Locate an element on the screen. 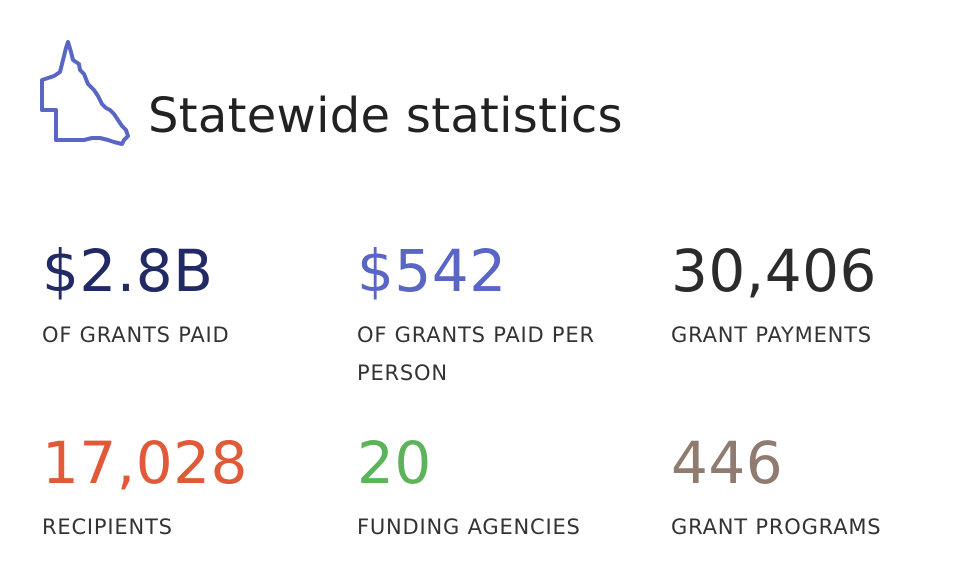  stat-value: 446 is located at coordinates (727, 463).